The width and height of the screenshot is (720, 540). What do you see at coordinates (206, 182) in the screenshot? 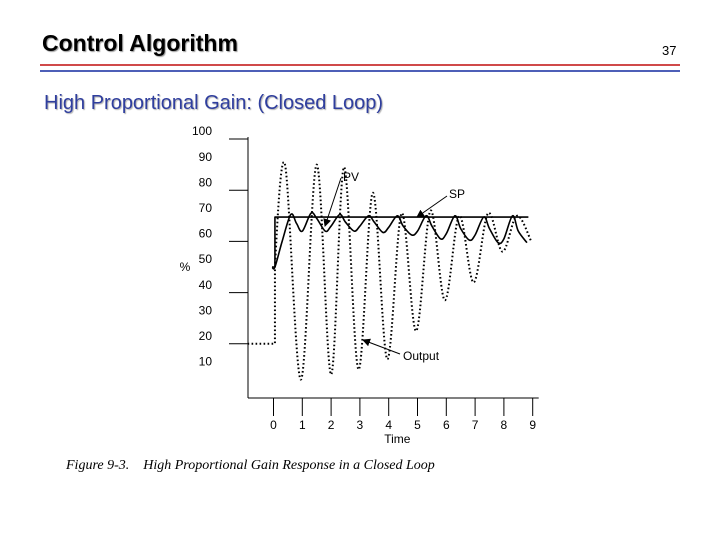
I see `y-tick-label-80: 80` at bounding box center [206, 182].